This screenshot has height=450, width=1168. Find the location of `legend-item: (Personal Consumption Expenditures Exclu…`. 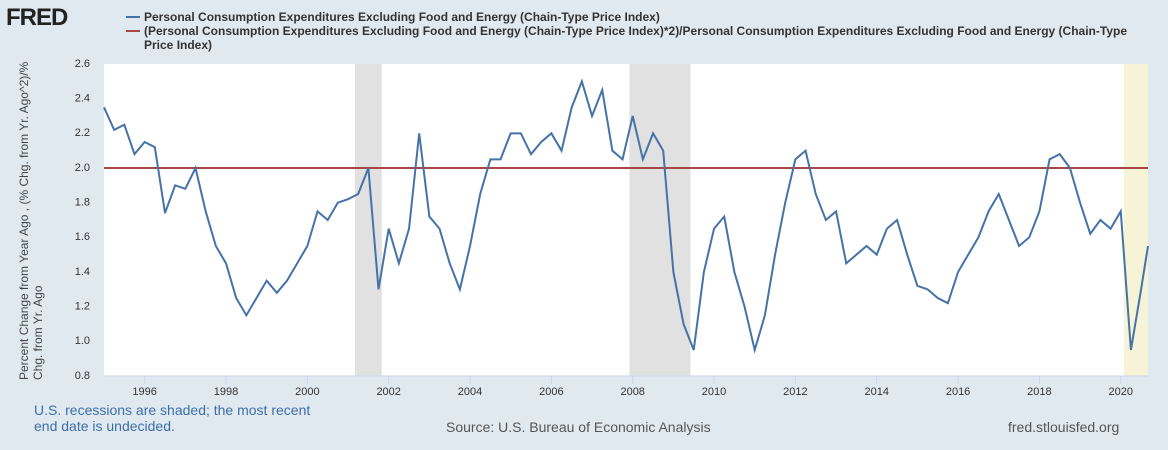

legend-item: (Personal Consumption Expenditures Exclu… is located at coordinates (634, 38).